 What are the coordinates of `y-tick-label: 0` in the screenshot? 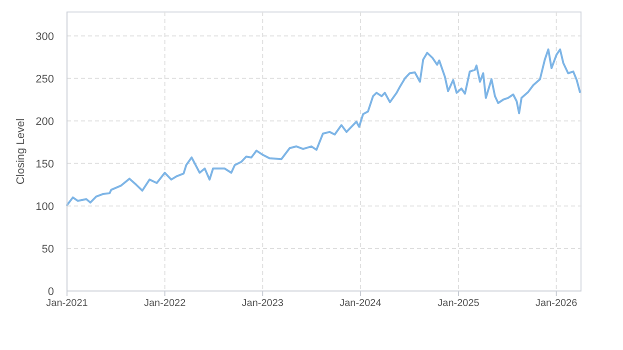 It's located at (51, 292).